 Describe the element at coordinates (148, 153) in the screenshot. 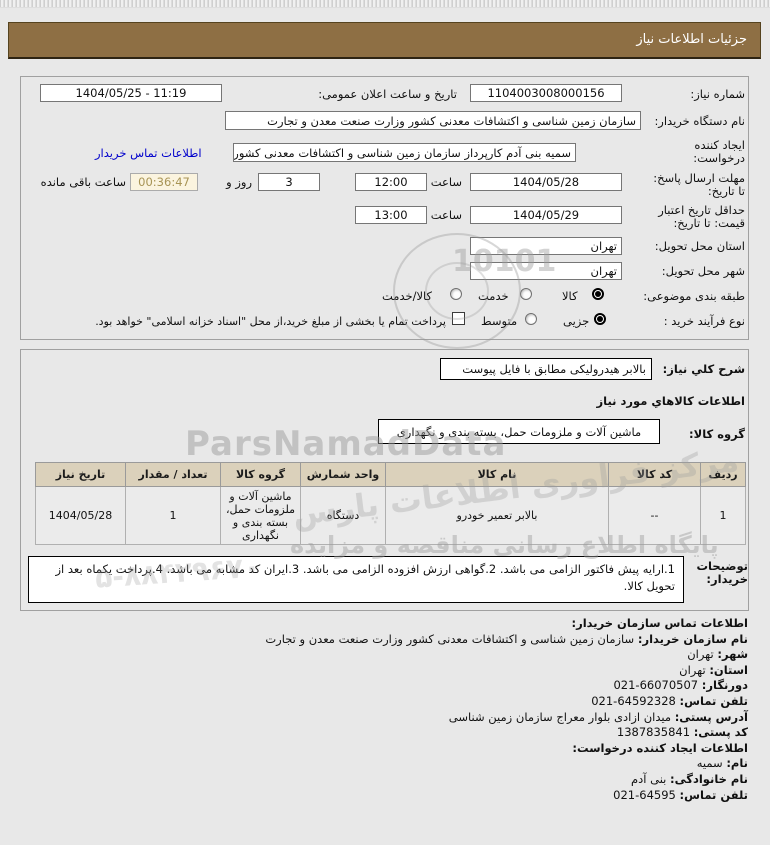

I see `buyer-contact-link: اطلاعات تماس خریدار` at that location.